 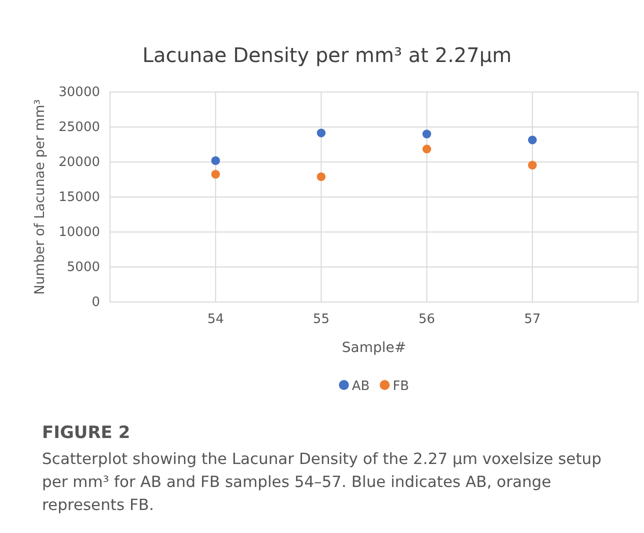 What do you see at coordinates (321, 320) in the screenshot?
I see `x-tick-label: 55` at bounding box center [321, 320].